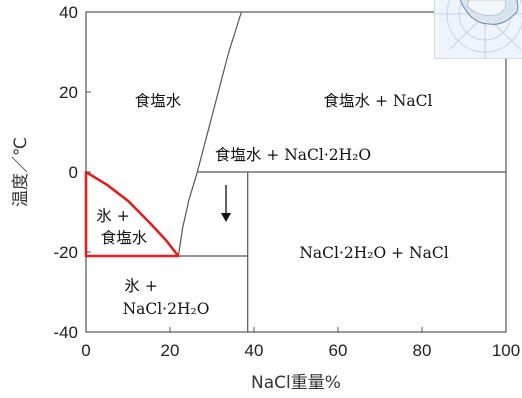  What do you see at coordinates (170, 350) in the screenshot?
I see `x-tick-label: 20` at bounding box center [170, 350].